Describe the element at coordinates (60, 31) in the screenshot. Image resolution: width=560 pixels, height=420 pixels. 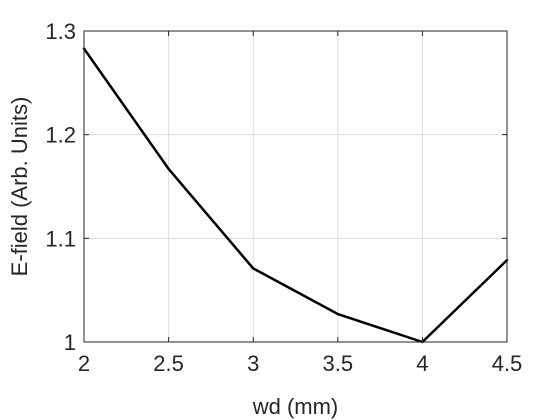
I see `y-tick-label: 1.3` at that location.